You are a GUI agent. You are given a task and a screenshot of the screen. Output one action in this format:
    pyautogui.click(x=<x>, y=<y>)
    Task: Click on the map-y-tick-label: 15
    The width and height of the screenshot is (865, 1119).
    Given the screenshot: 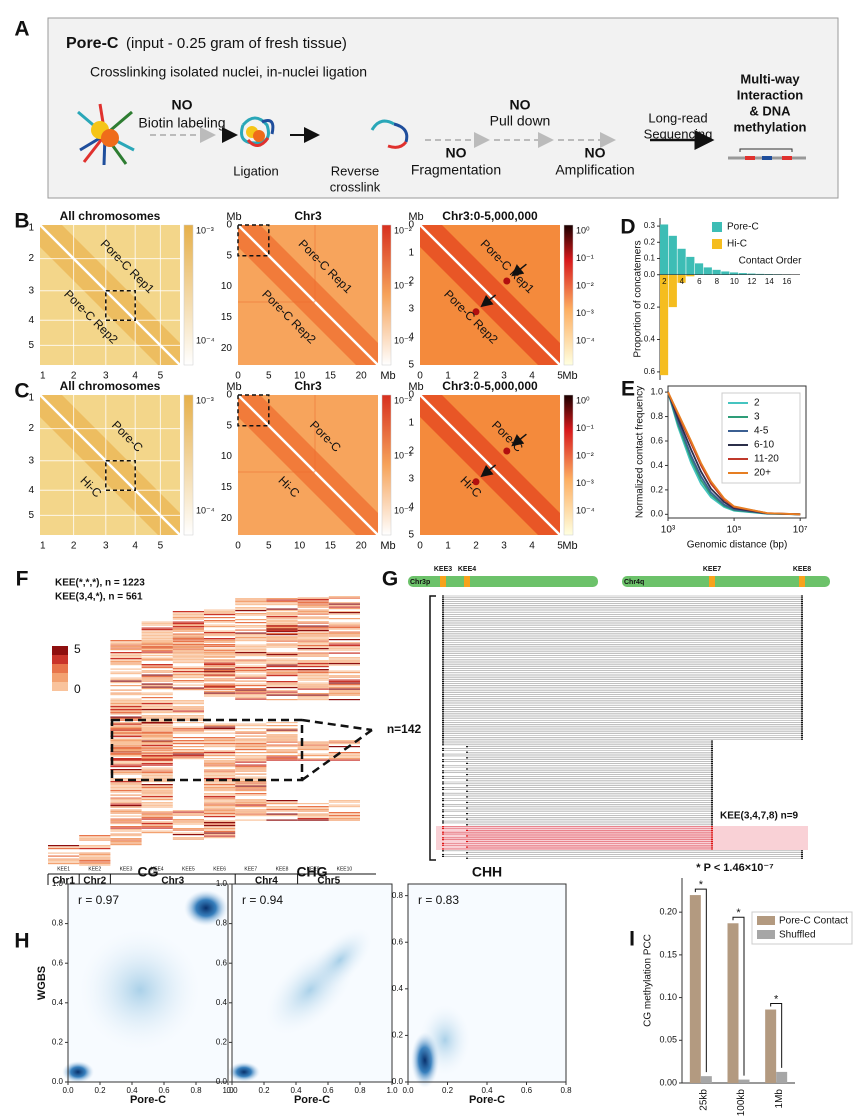 What is the action you would take?
    pyautogui.click(x=227, y=487)
    